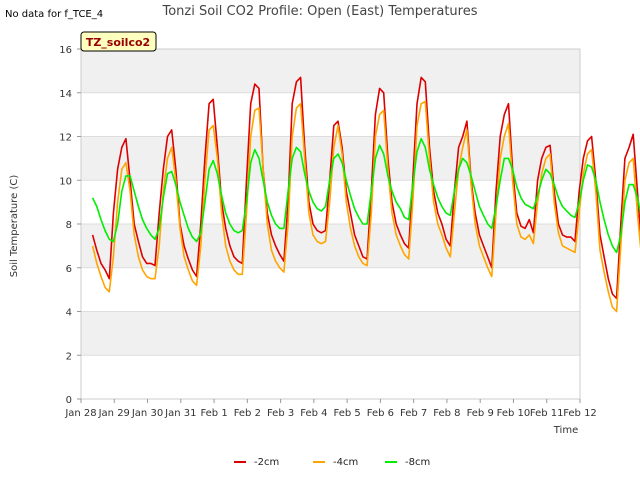 The height and width of the screenshot is (484, 640). What do you see at coordinates (565, 430) in the screenshot?
I see `x-axis-label: Time` at bounding box center [565, 430].